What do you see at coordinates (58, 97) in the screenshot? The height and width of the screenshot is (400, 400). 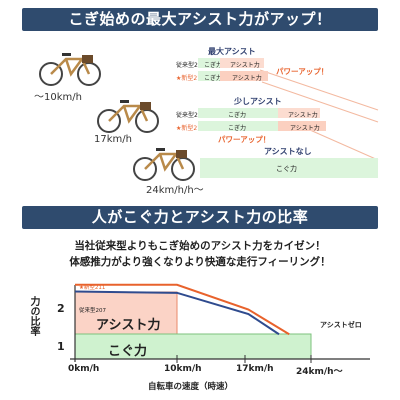 I see `speed-label-1: 〜10km/h` at bounding box center [58, 97].